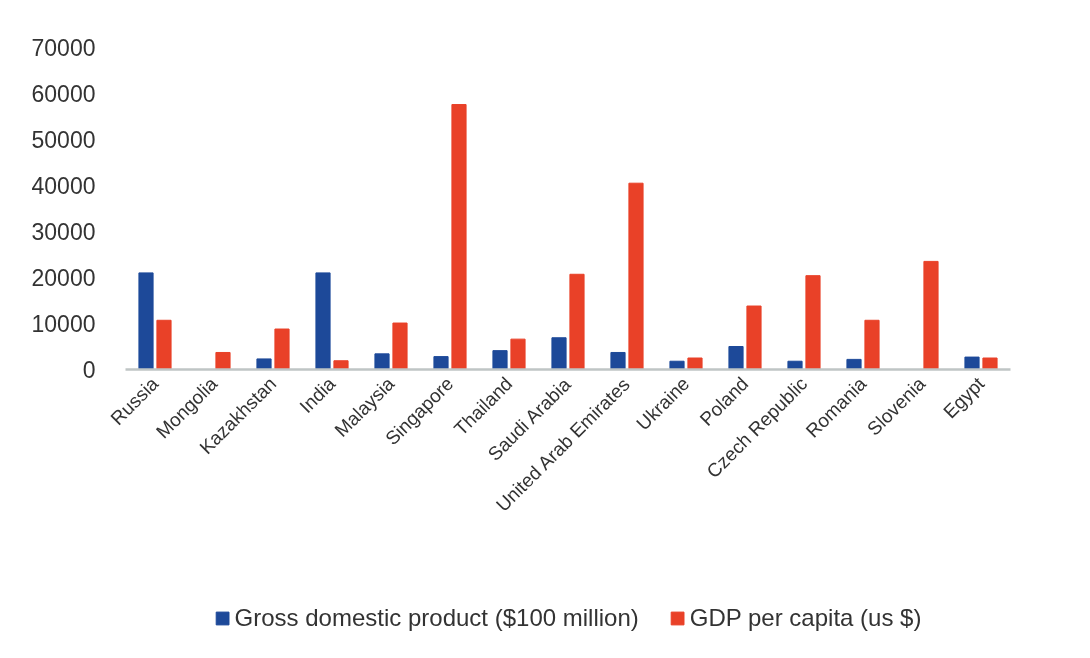 The height and width of the screenshot is (658, 1090). Describe the element at coordinates (63, 186) in the screenshot. I see `y-tick-label: 40000` at that location.